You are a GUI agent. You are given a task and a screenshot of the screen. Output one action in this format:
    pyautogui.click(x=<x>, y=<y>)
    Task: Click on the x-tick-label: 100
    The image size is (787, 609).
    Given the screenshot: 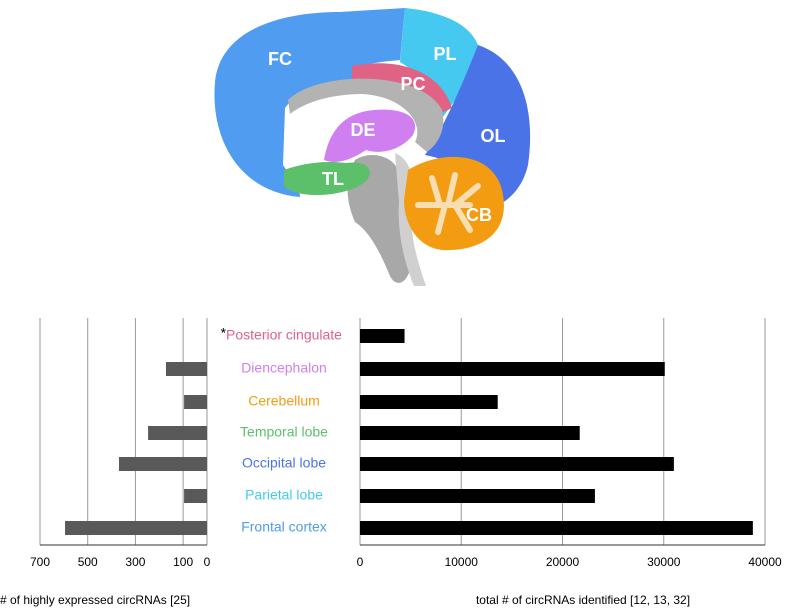 What is the action you would take?
    pyautogui.click(x=183, y=562)
    